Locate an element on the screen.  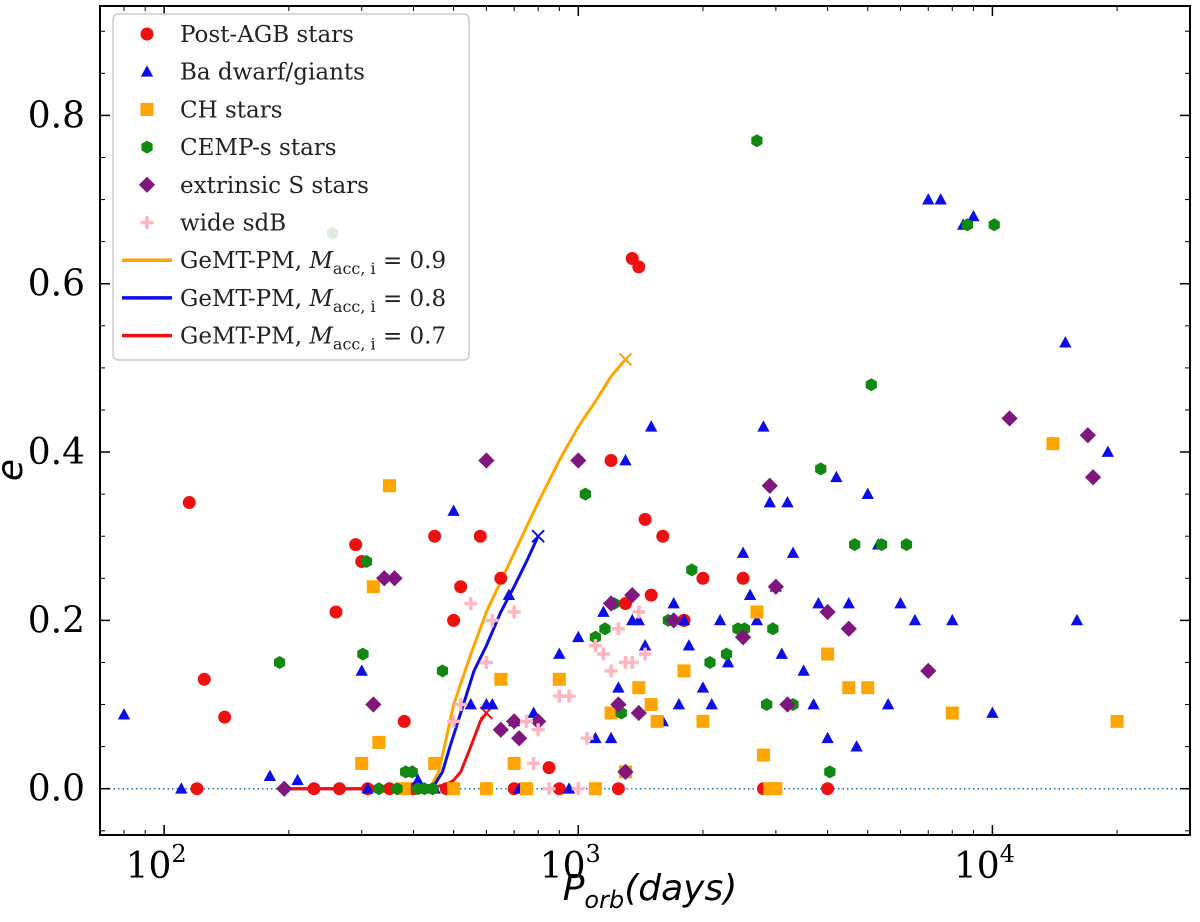
y-tick-label: 0.4 is located at coordinates (56, 452).